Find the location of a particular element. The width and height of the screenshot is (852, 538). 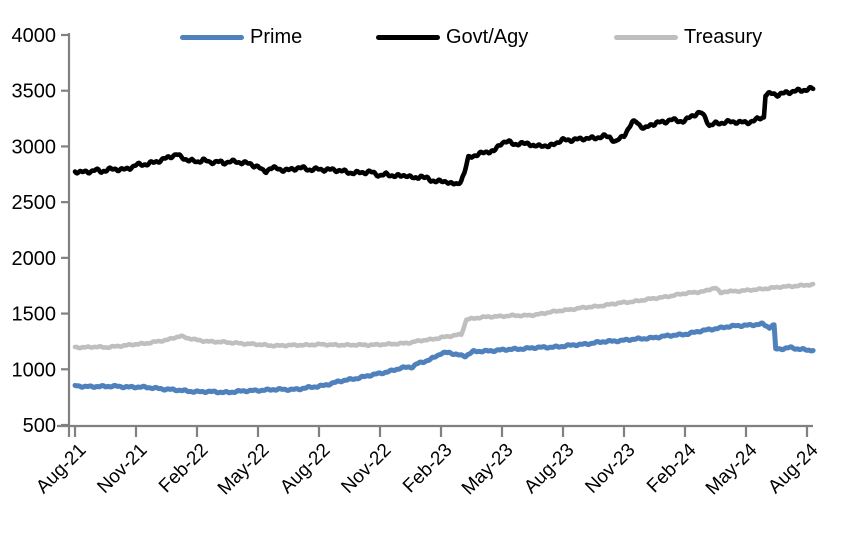

legend-item-prime: Prime is located at coordinates (241, 37).